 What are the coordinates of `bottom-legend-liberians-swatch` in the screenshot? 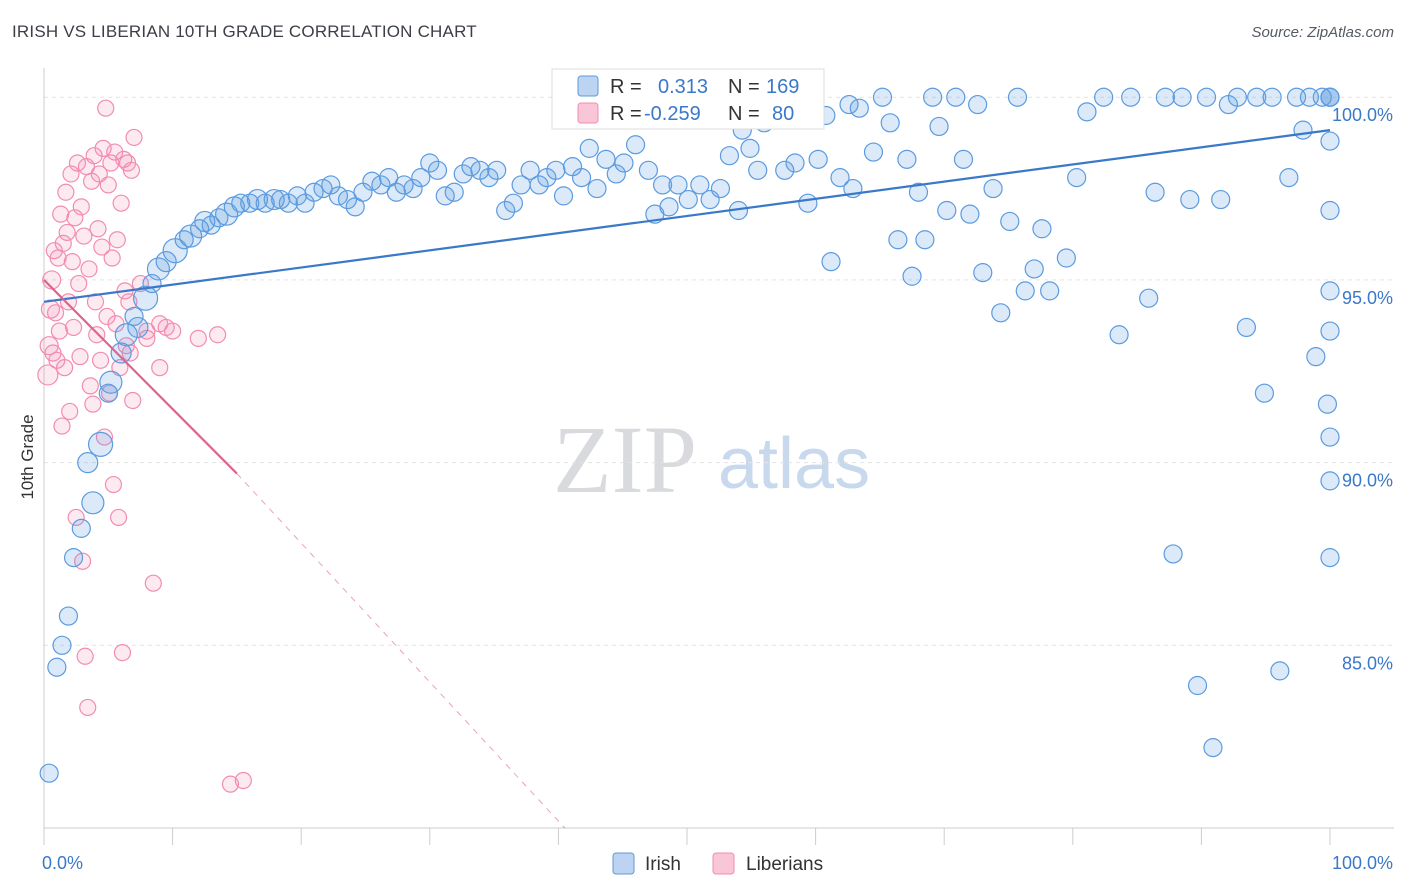 It's located at (723, 863).